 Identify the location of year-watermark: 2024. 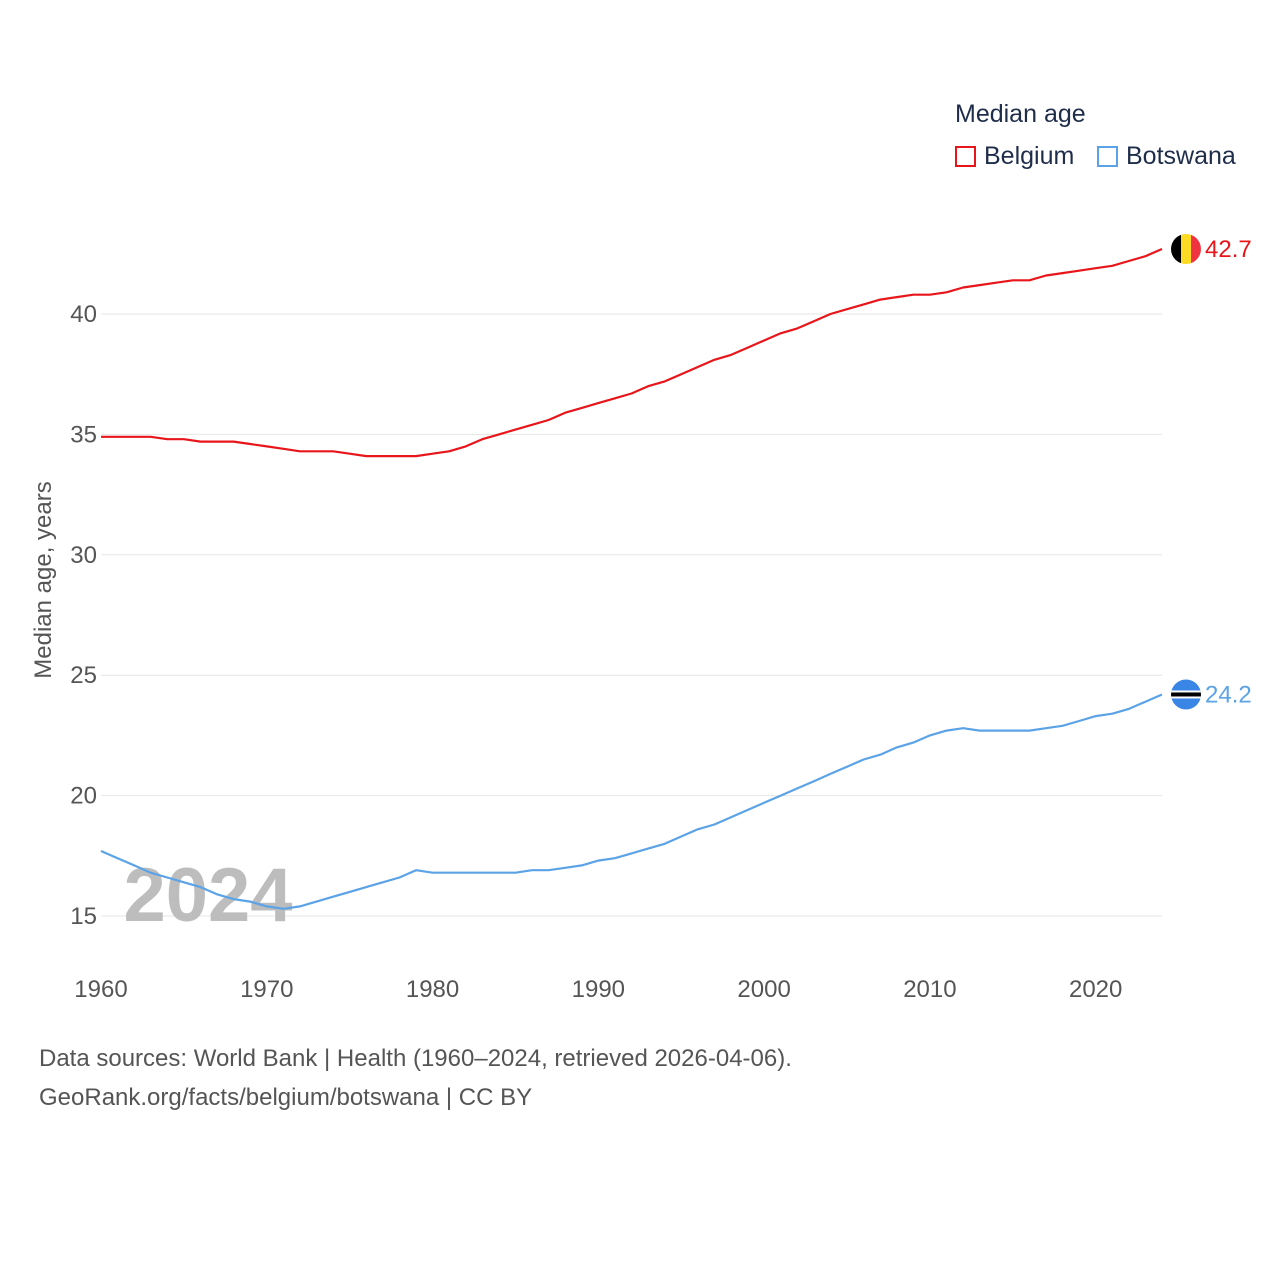
(207, 895).